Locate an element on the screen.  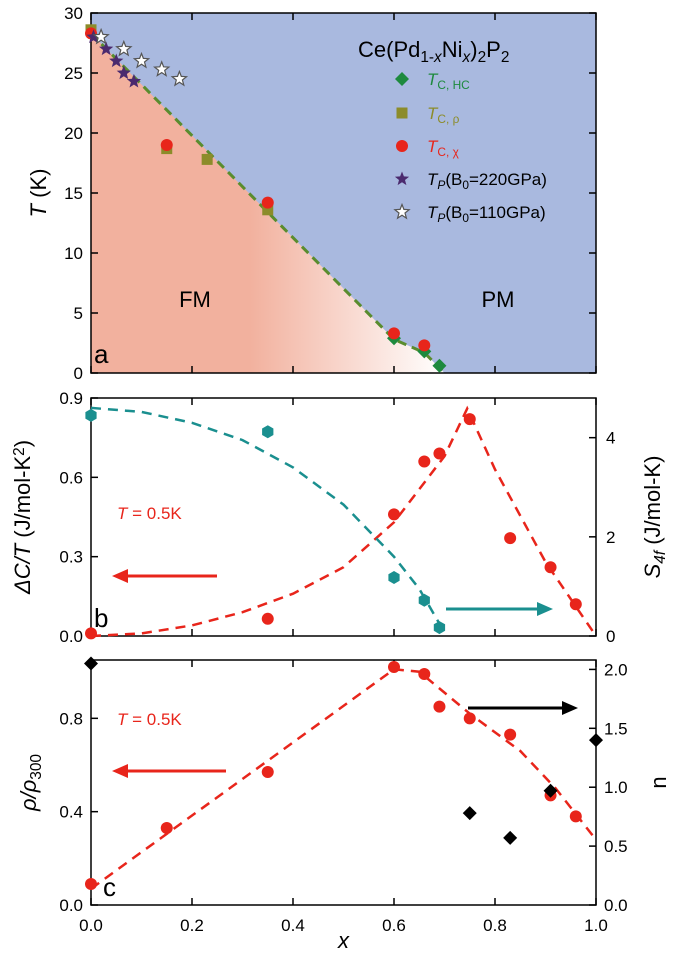
x-tick-label: 1.0 is located at coordinates (596, 925).